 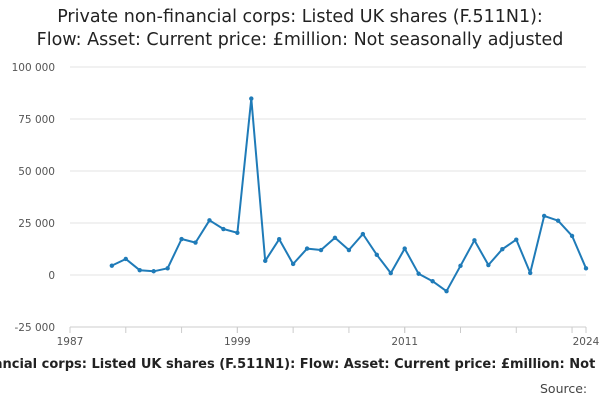 I want to click on x-tick-label: 2024, so click(x=586, y=342).